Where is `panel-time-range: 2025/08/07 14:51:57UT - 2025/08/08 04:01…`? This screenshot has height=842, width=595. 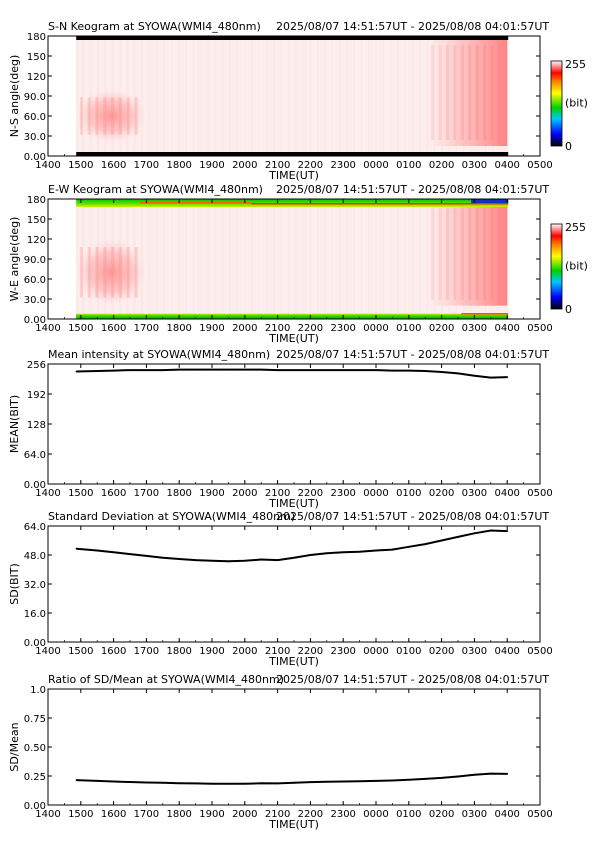
panel-time-range: 2025/08/07 14:51:57UT - 2025/08/08 04:01… is located at coordinates (412, 26).